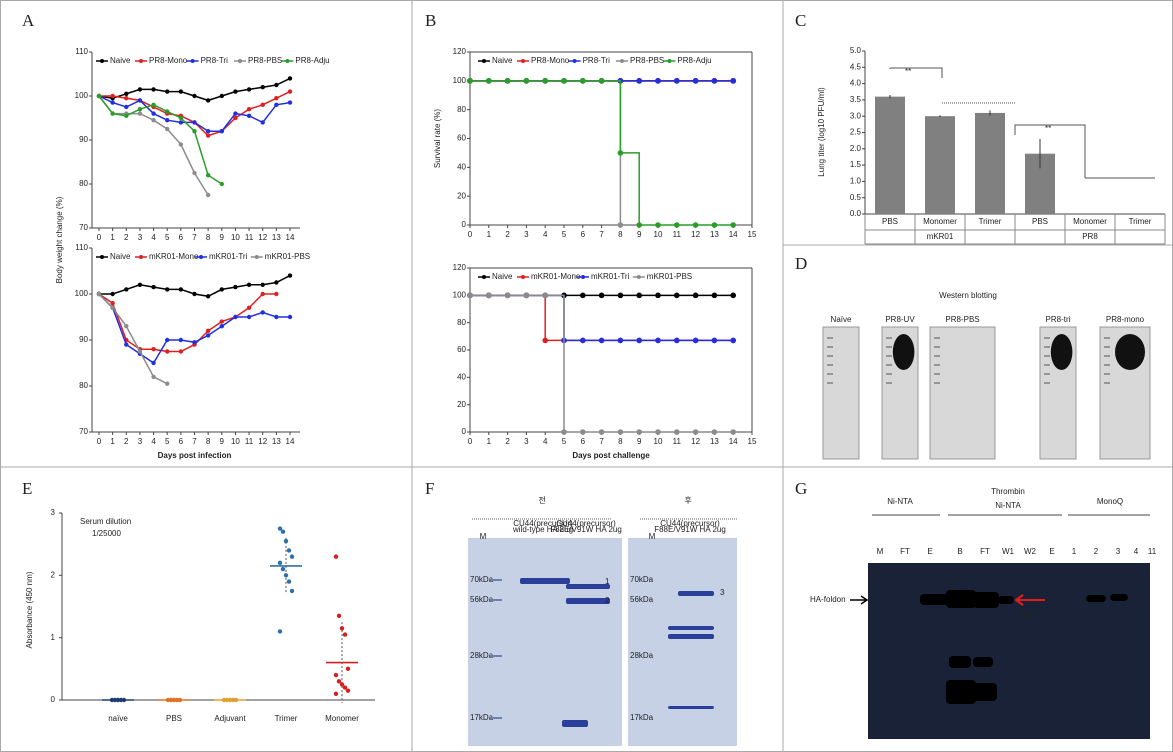  I want to click on series-line, so click(160, 140).